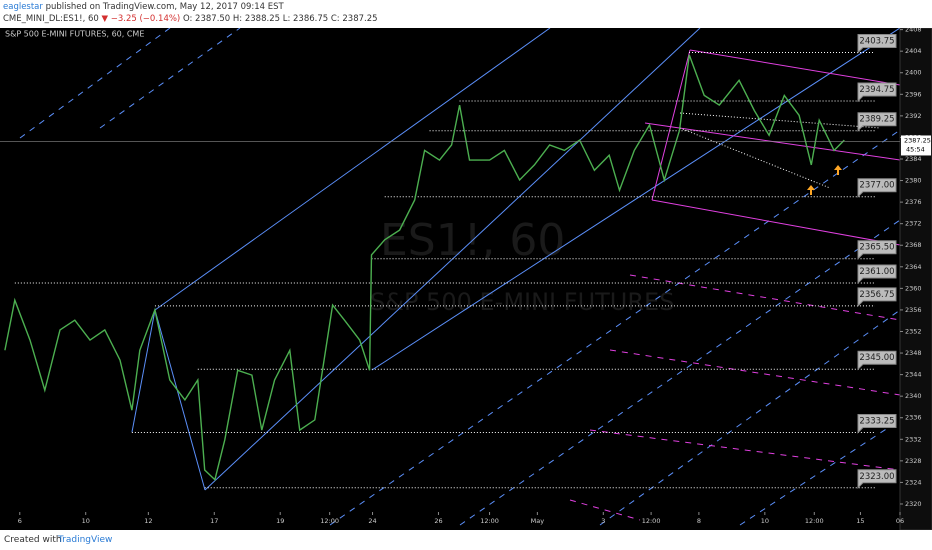  I want to click on y-tick-label: 2364, so click(913, 267).